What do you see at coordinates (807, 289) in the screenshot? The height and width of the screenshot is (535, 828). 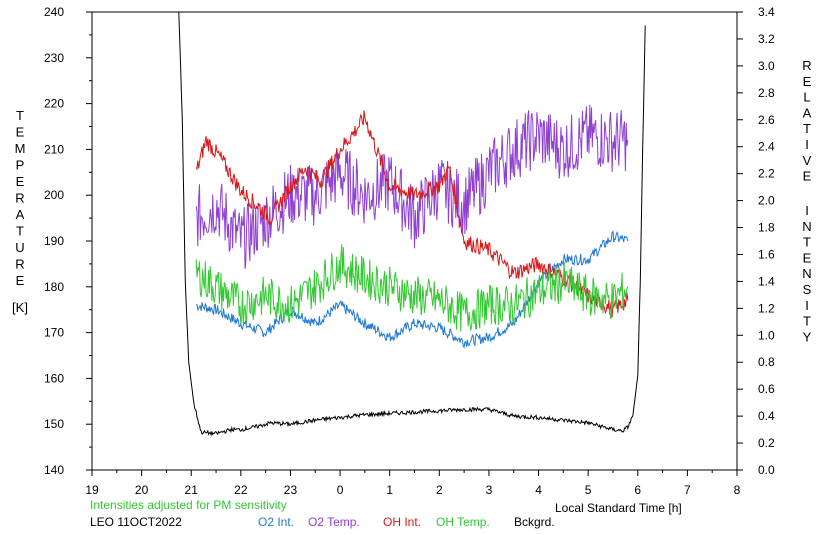 I see `y-right-label-letter: S` at bounding box center [807, 289].